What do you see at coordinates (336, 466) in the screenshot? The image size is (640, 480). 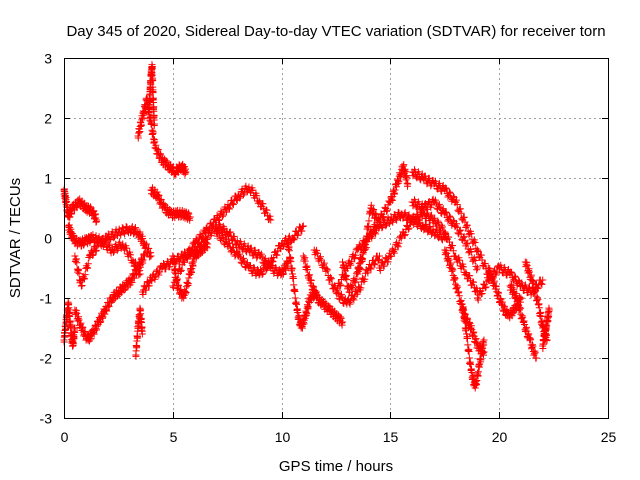 I see `x-axis-label: GPS time / hours` at bounding box center [336, 466].